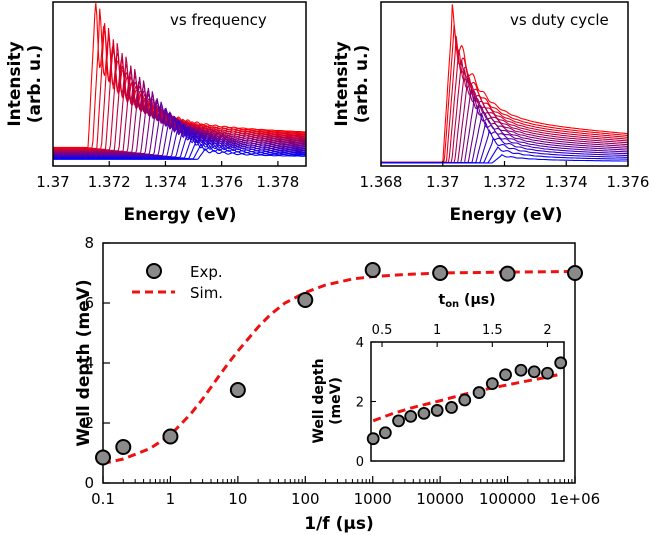 This screenshot has height=535, width=654. What do you see at coordinates (305, 499) in the screenshot?
I see `main-xtick-label: 100` at bounding box center [305, 499].